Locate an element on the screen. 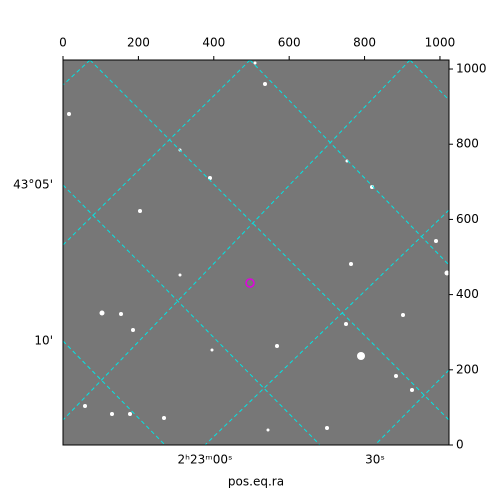 This screenshot has width=500, height=504. y-tick-label: 200 is located at coordinates (467, 369).